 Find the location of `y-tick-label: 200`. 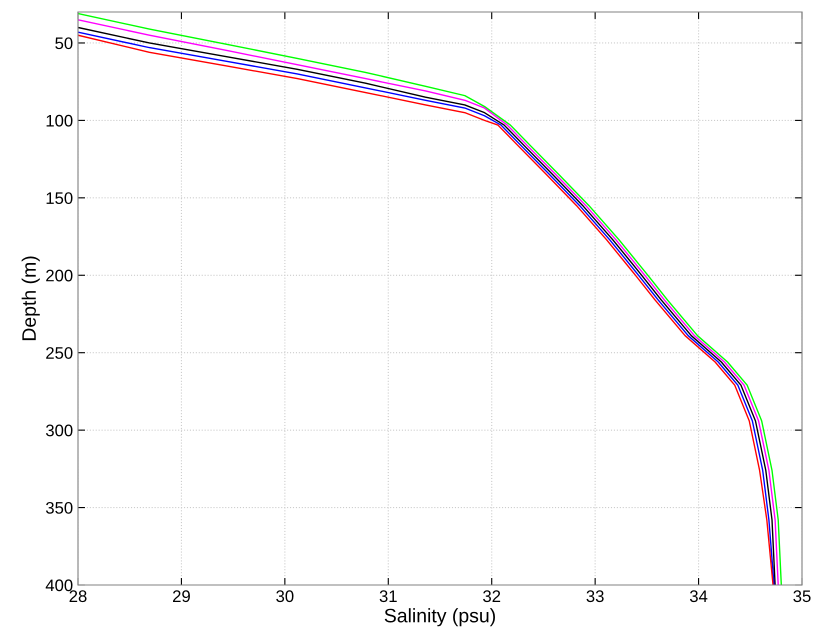

y-tick-label: 200 is located at coordinates (59, 276).